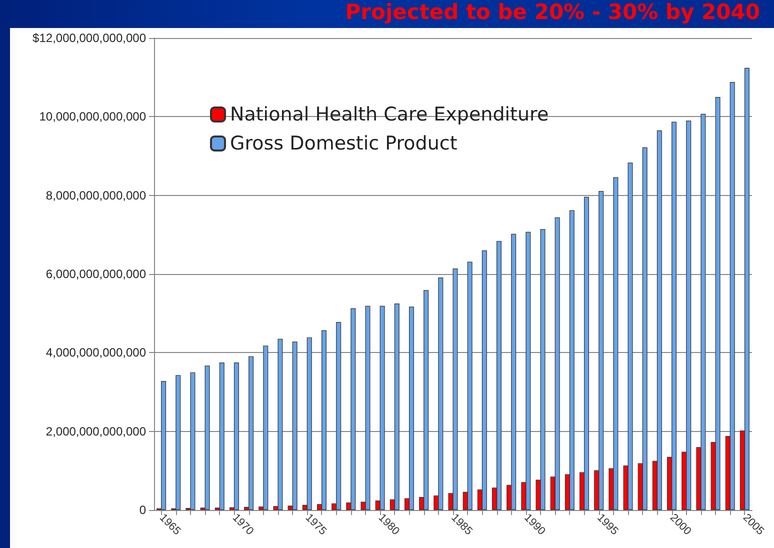  Describe the element at coordinates (92, 117) in the screenshot. I see `y-tick-label: 10,000,000,000,000` at that location.